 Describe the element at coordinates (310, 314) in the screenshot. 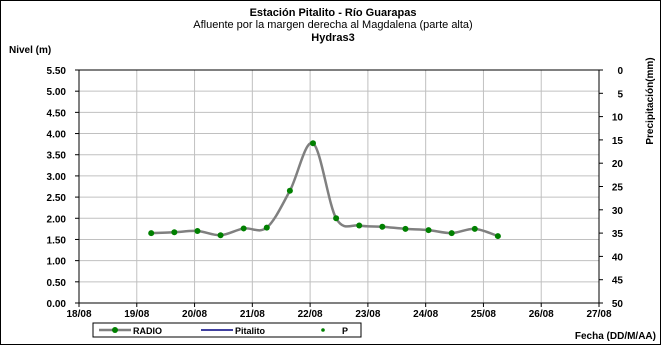

I see `x-tick-label: 22/08` at that location.